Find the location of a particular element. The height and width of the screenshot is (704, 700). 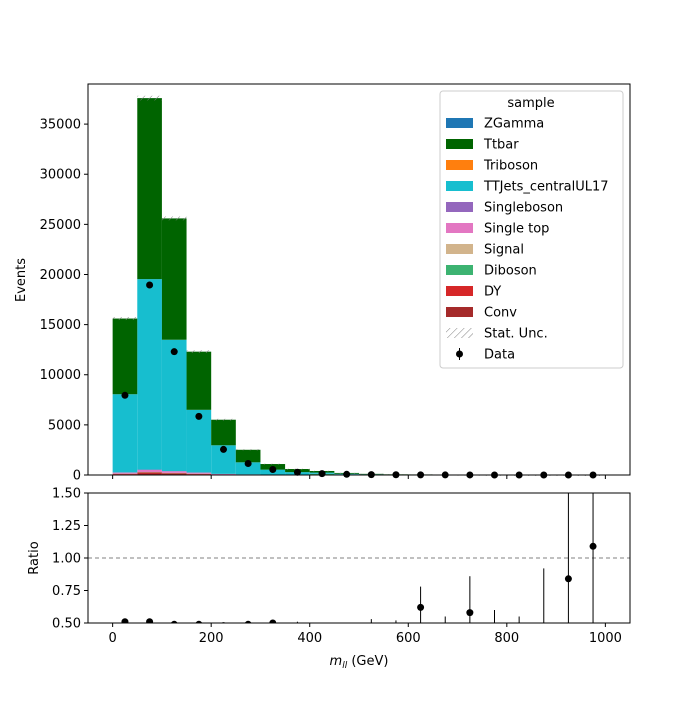

ratio-x-ticks: 0 200 400 600 800 1000 is located at coordinates (364, 634).